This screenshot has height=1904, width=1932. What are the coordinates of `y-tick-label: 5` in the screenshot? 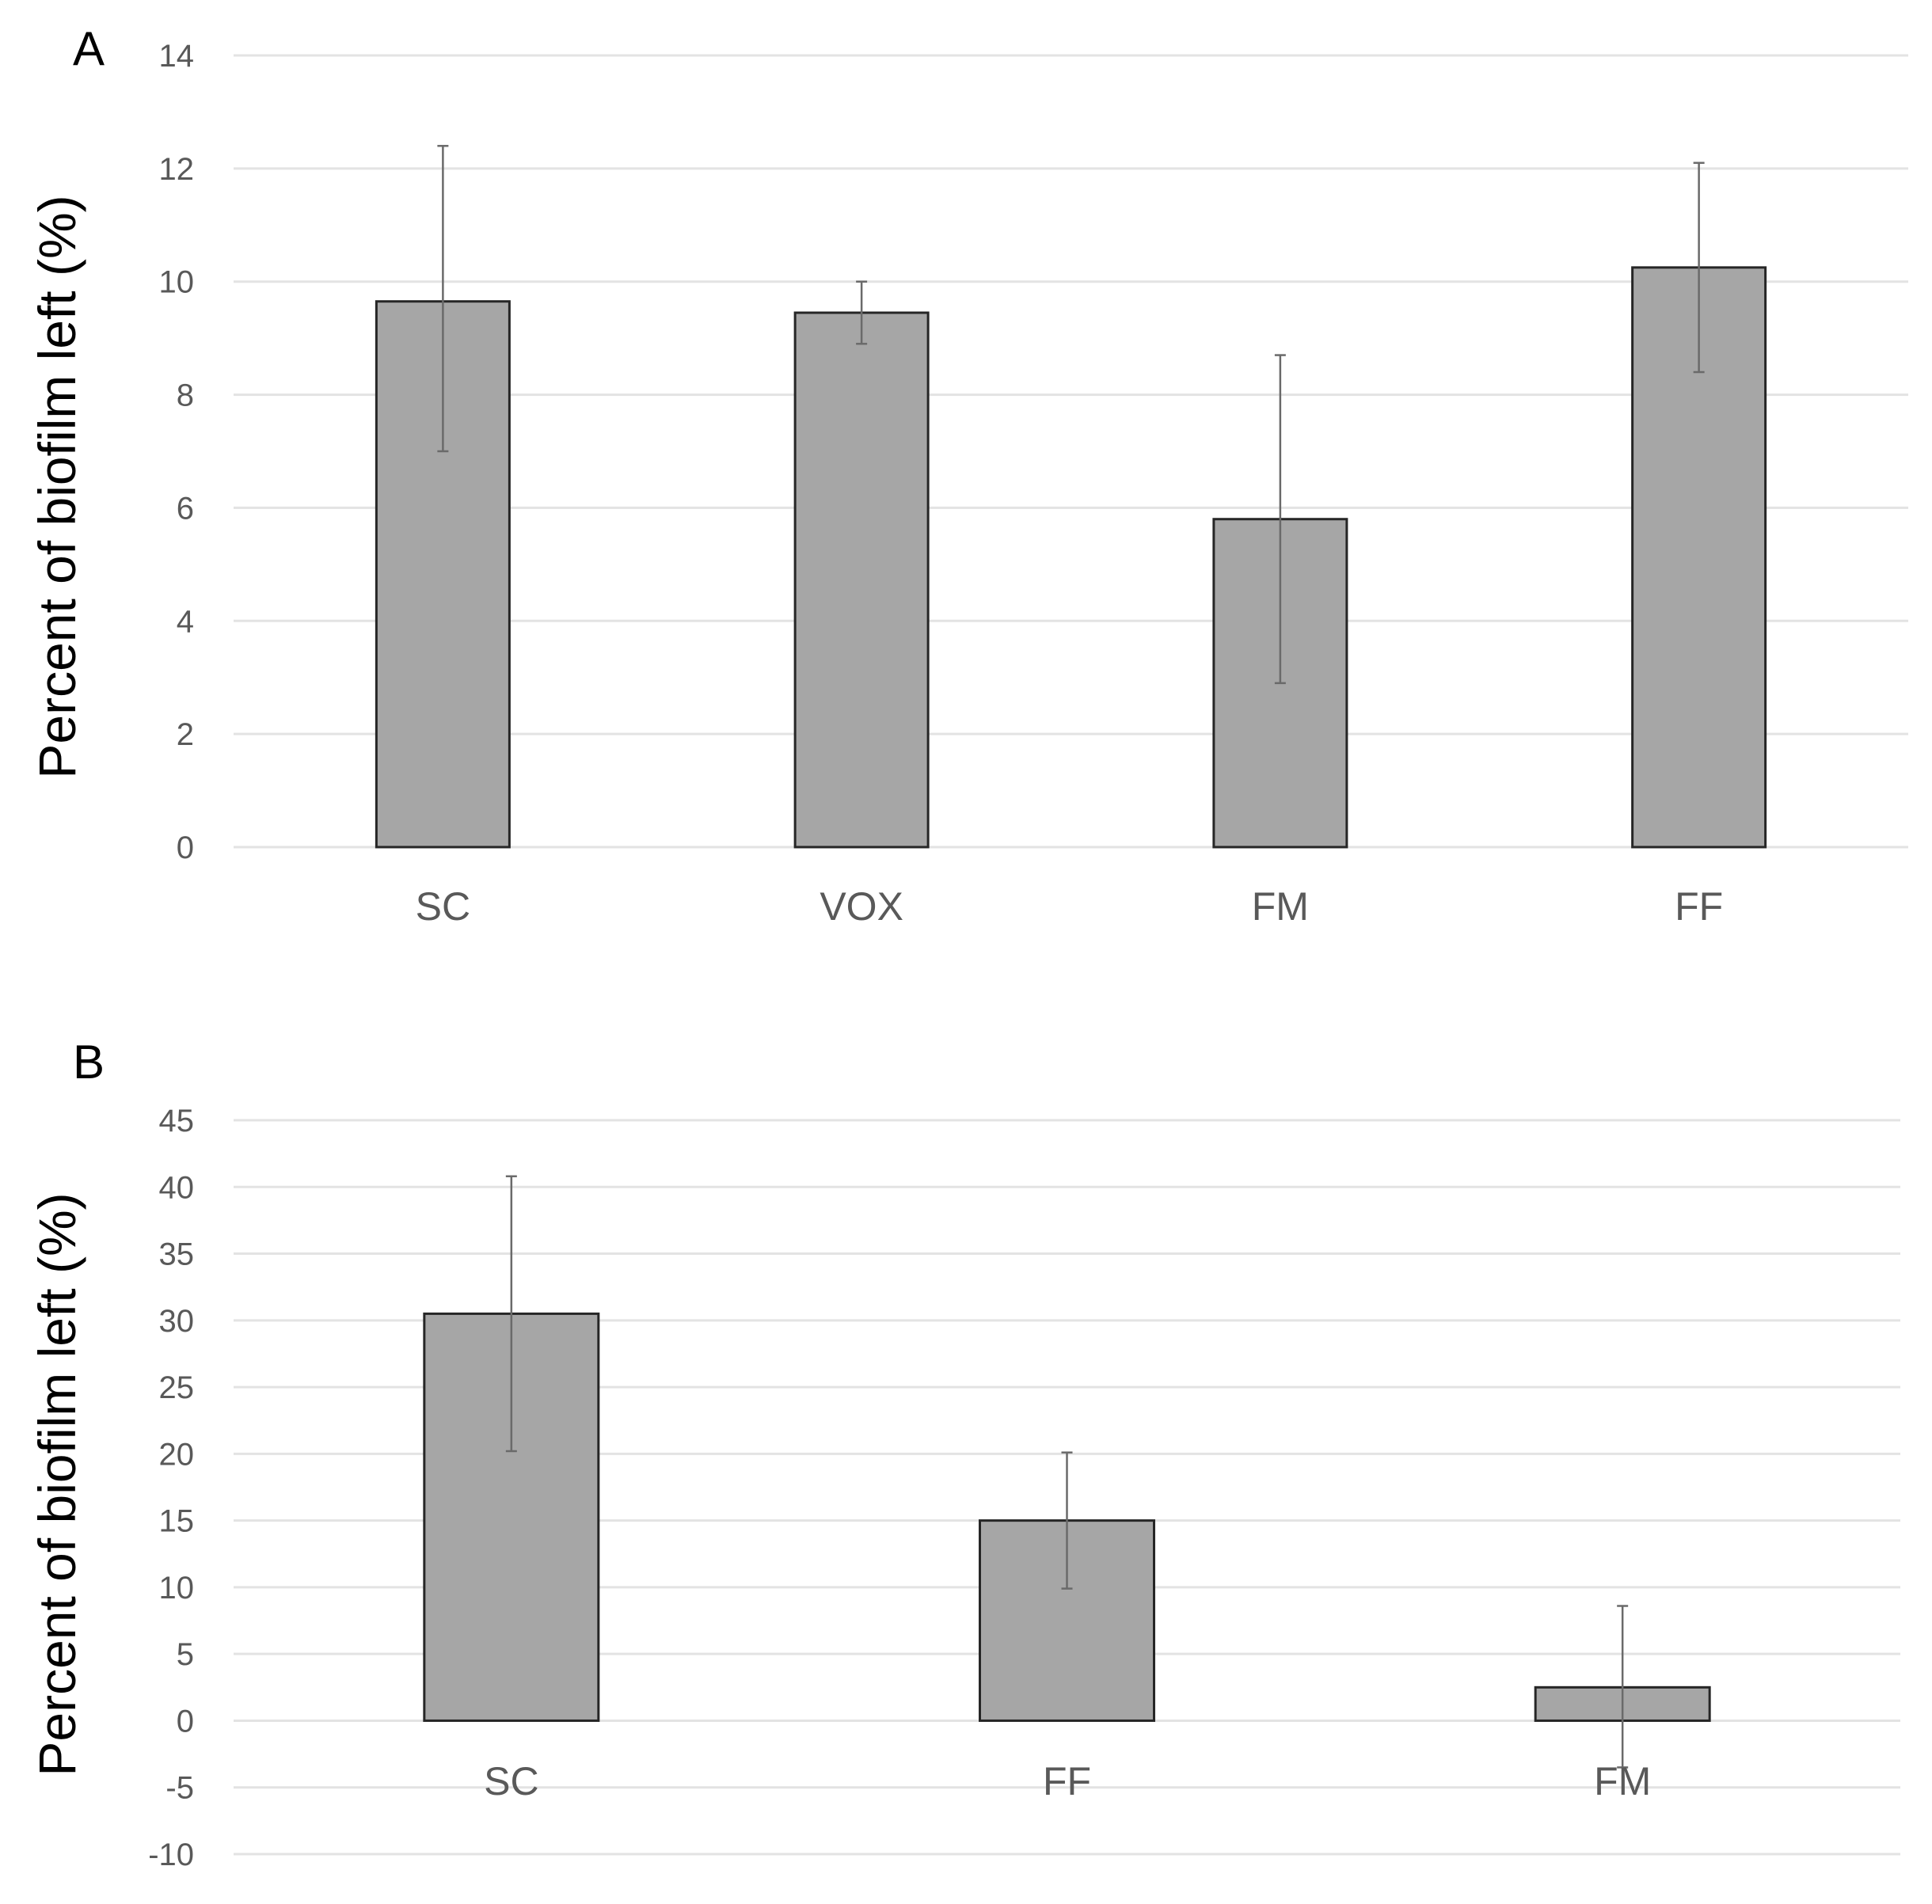 It's located at (186, 1654).